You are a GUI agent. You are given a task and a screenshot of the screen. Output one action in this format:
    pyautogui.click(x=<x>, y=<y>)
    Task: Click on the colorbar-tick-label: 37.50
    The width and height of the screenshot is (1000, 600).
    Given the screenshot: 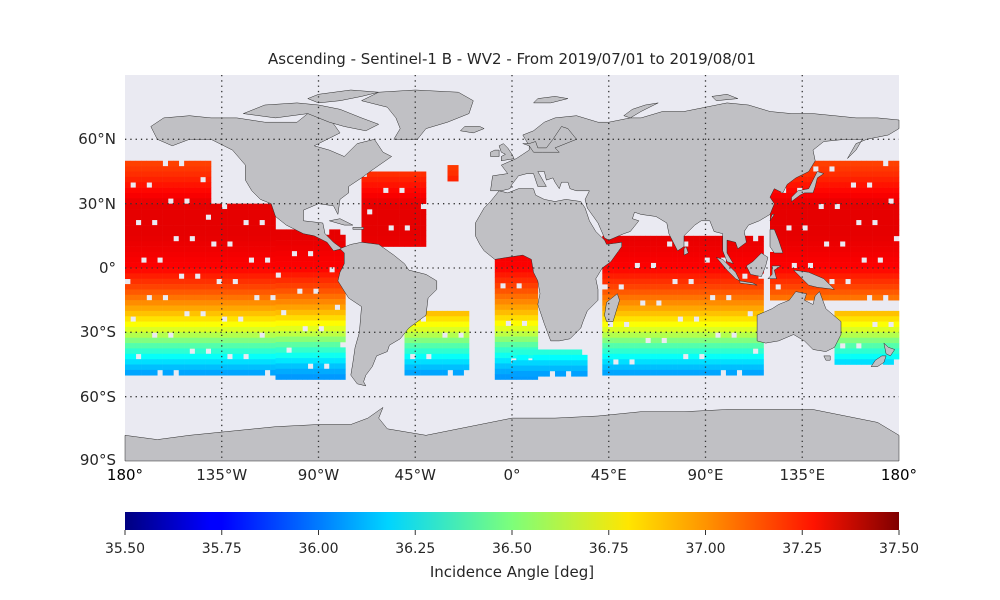 What is the action you would take?
    pyautogui.click(x=899, y=549)
    